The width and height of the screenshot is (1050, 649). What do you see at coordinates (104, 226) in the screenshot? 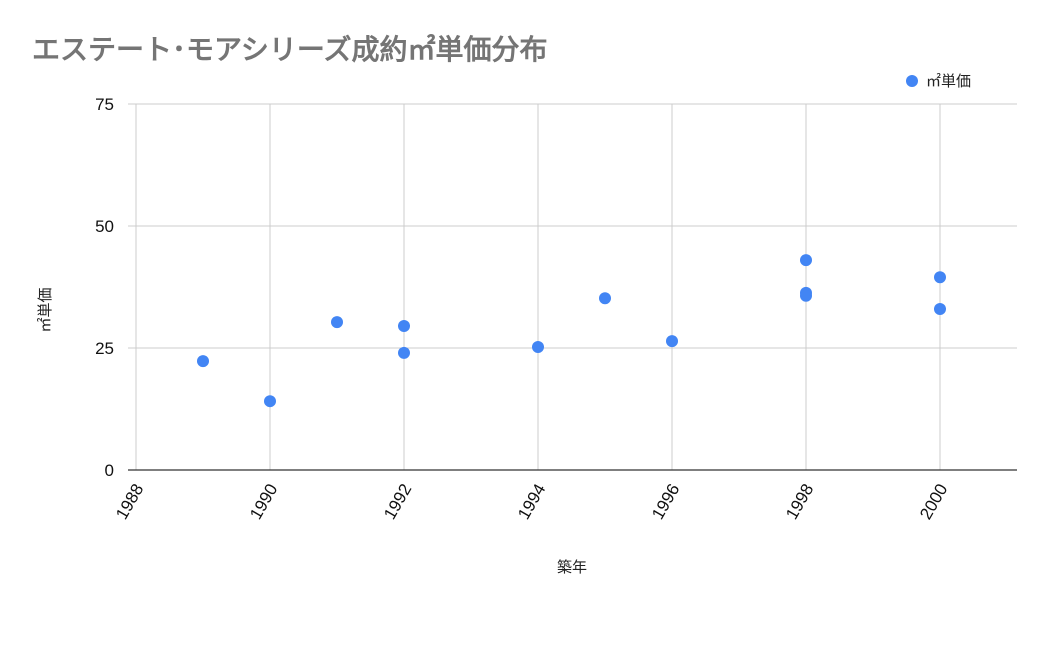
I see `y-tick-label: 50` at bounding box center [104, 226].